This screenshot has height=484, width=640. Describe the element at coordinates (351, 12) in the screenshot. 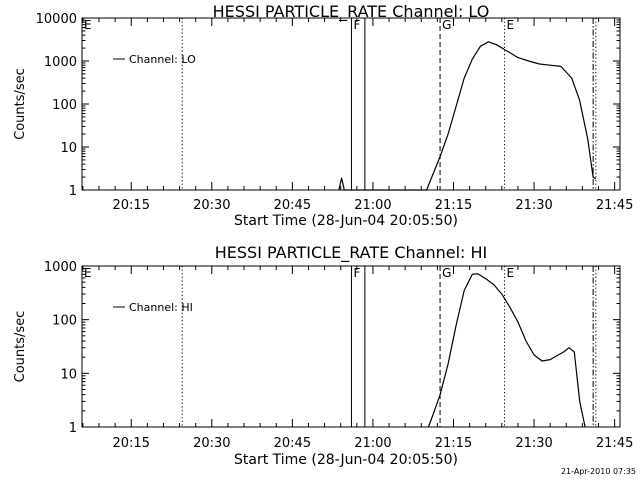

I see `chart-title: HESSI PARTICLE_RATE Channel: LO` at that location.